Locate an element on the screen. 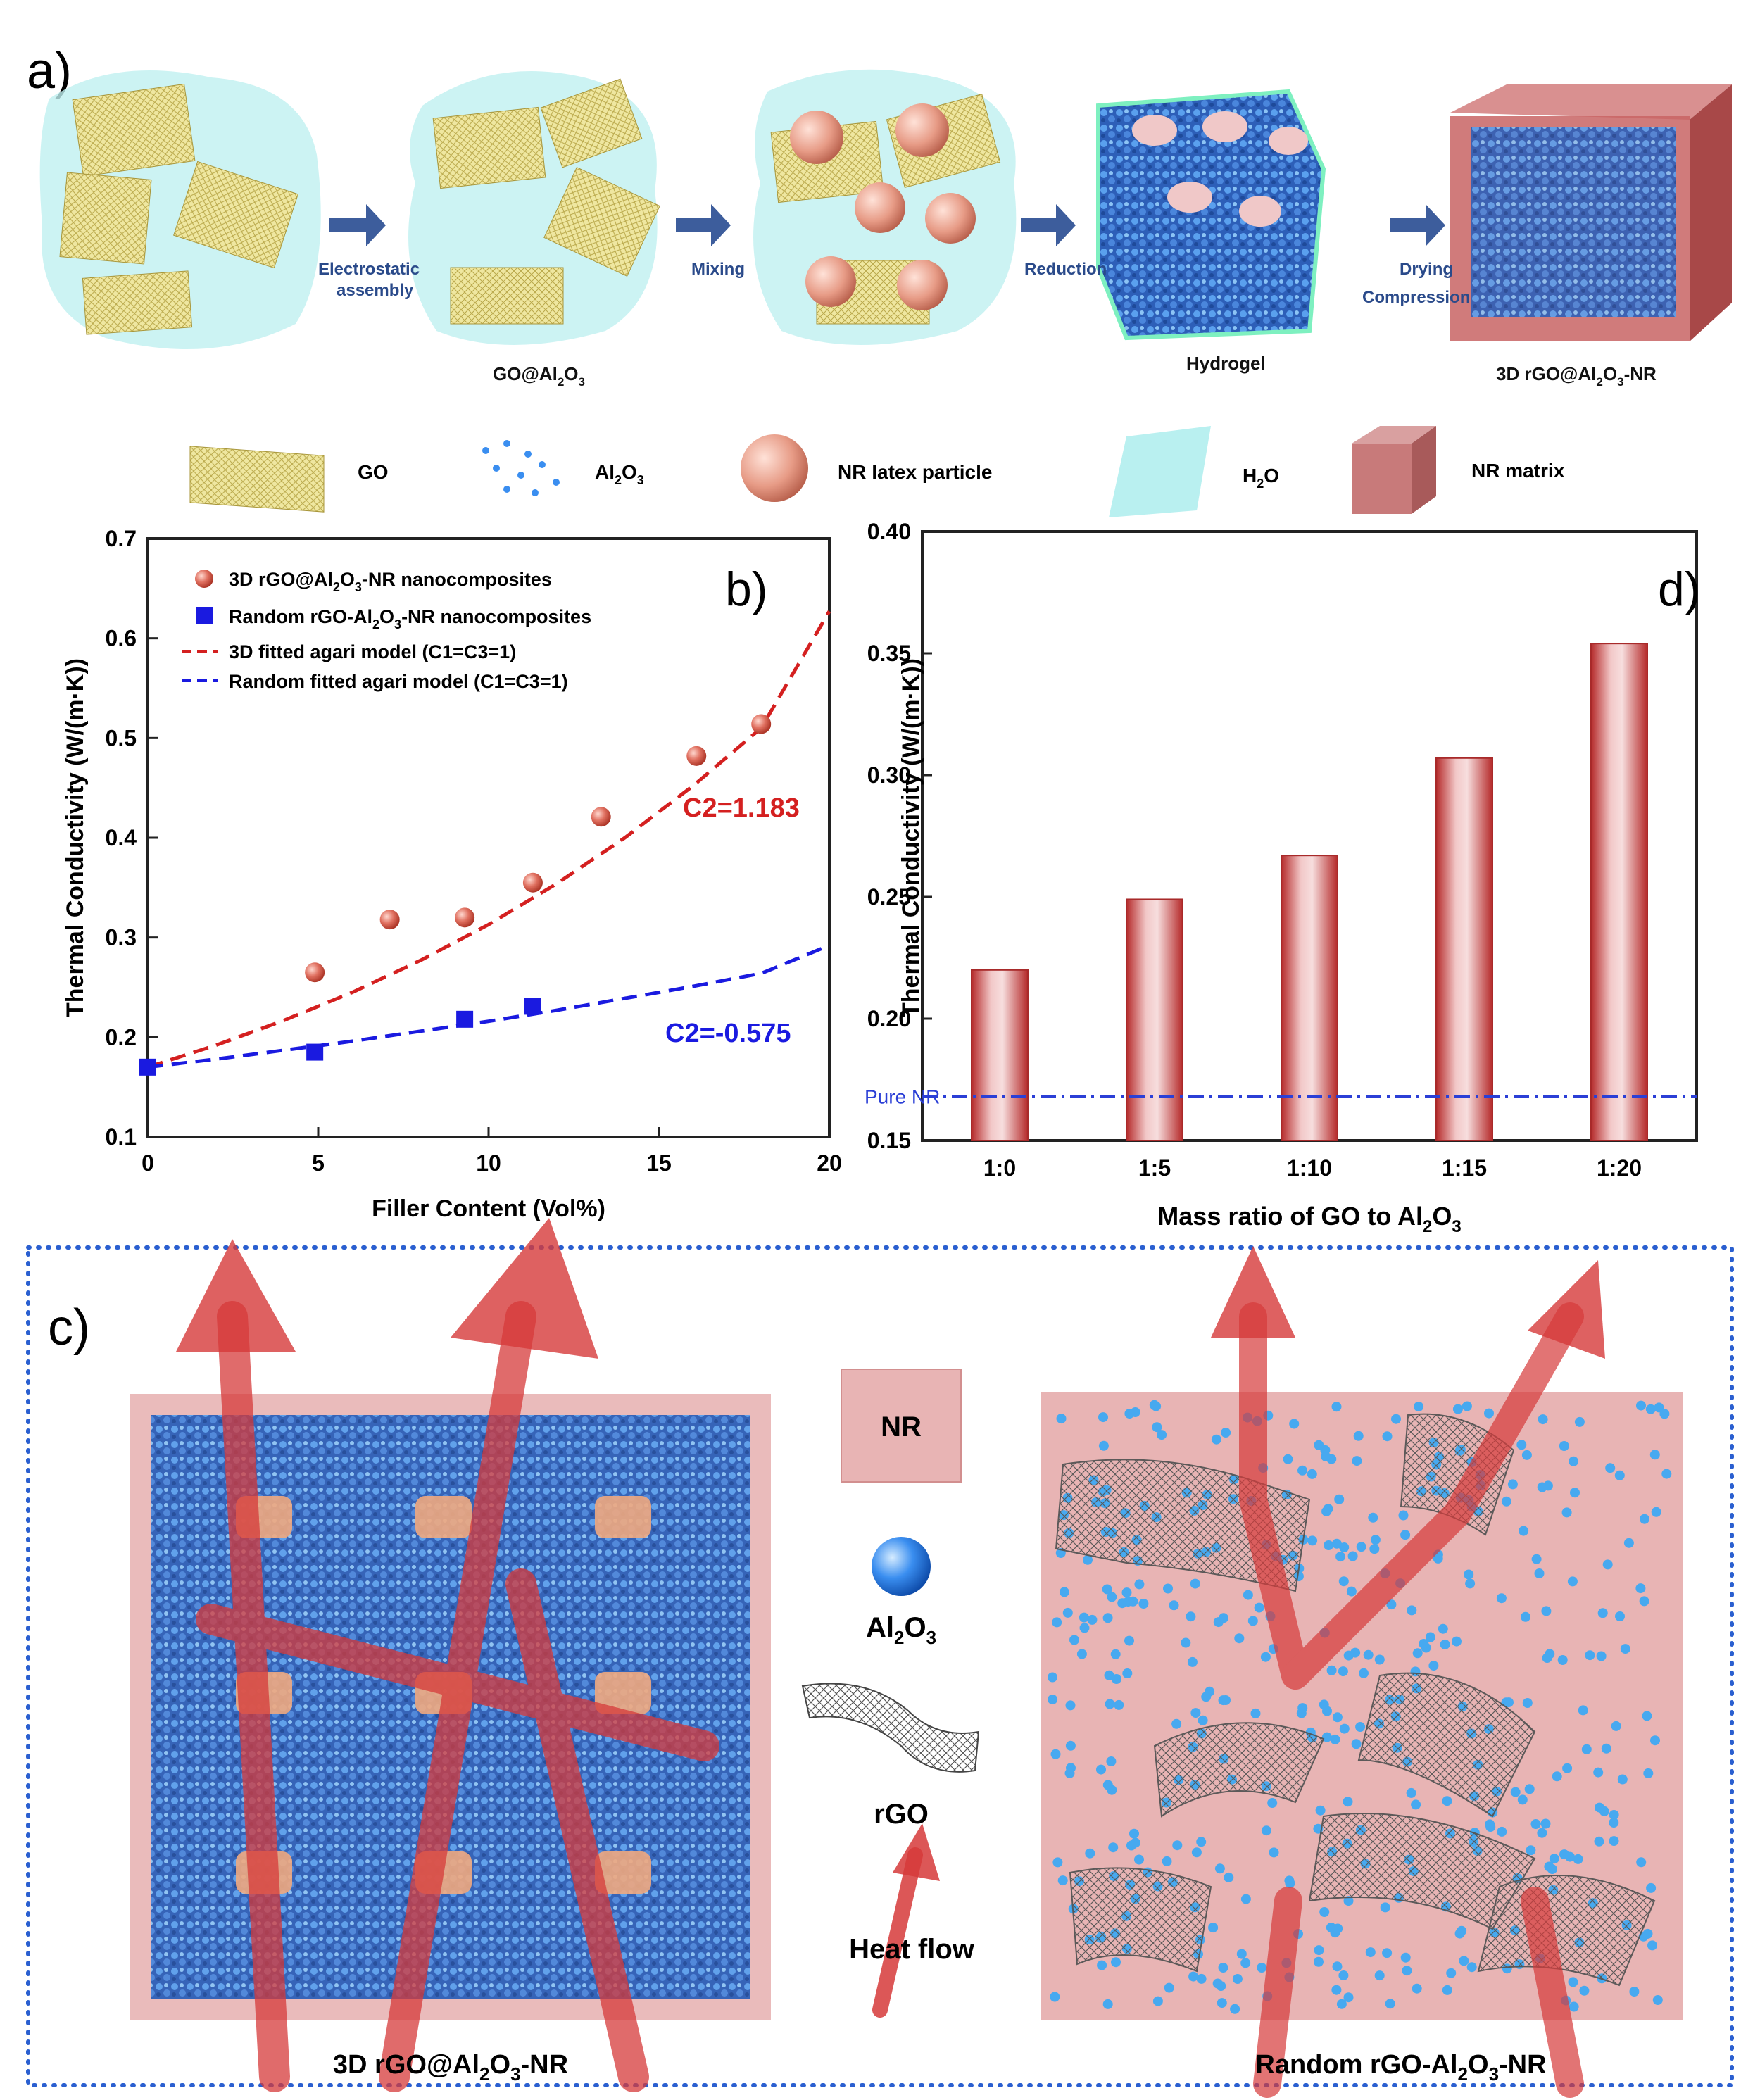 The height and width of the screenshot is (2100, 1760). b-fit-line-3d is located at coordinates (489, 839).